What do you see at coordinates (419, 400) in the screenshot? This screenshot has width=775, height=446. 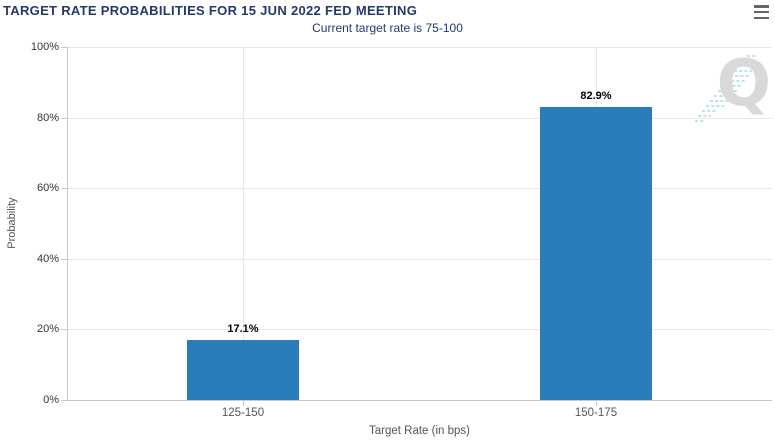 I see `x-axis-line` at bounding box center [419, 400].